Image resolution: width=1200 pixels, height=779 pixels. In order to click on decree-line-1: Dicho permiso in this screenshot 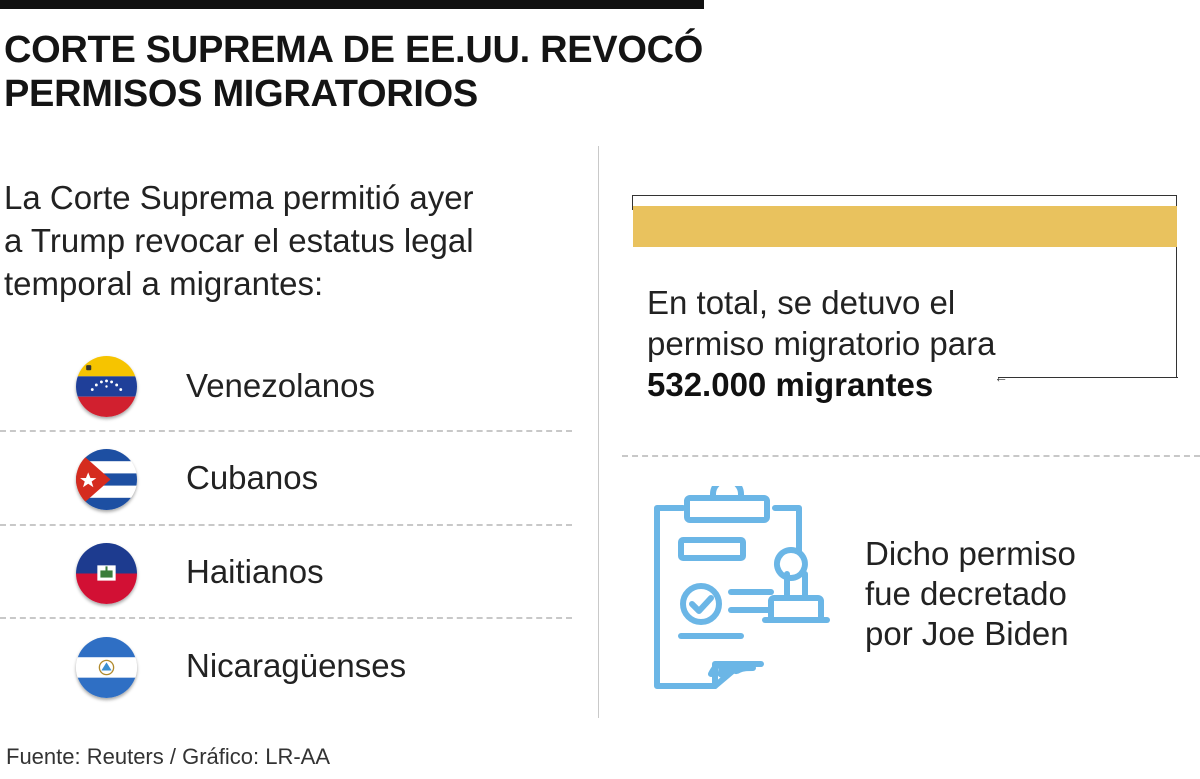, I will do `click(970, 553)`.